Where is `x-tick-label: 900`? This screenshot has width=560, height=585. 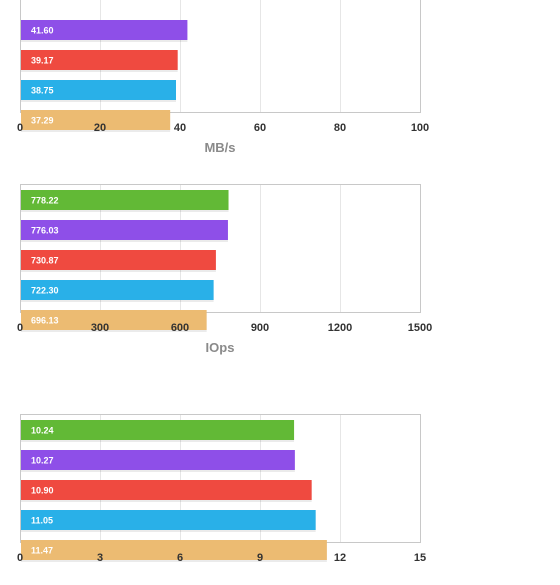 x-tick-label: 900 is located at coordinates (260, 328).